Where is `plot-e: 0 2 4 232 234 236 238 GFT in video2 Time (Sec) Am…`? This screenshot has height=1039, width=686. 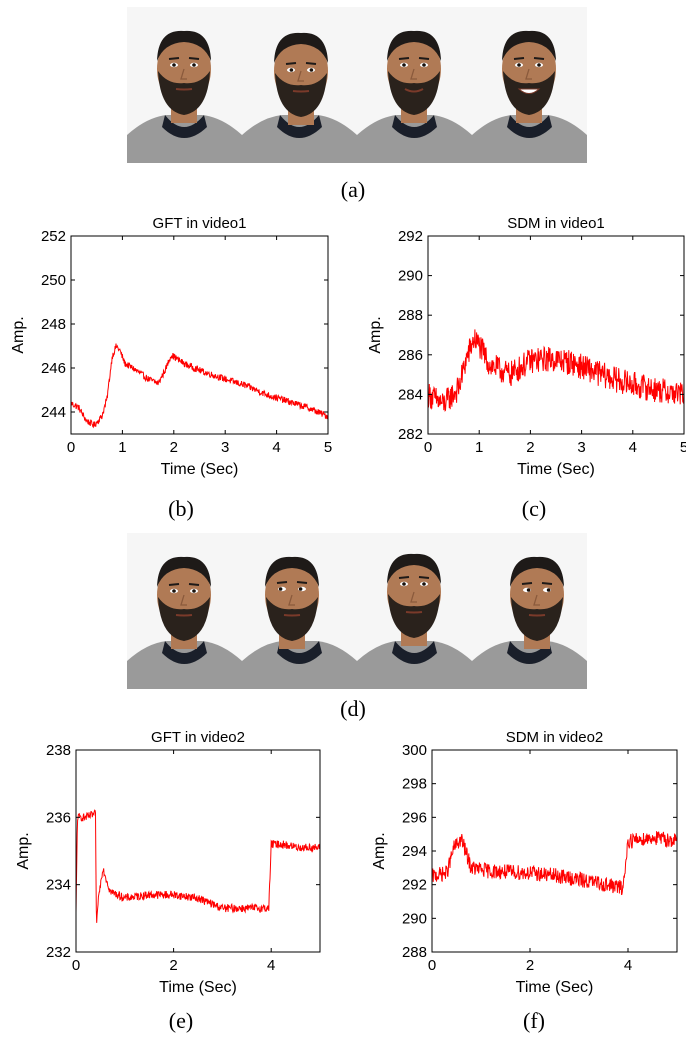
plot-e: 0 2 4 232 234 236 238 GFT in video2 Time (Sec) Am… is located at coordinates (171, 865).